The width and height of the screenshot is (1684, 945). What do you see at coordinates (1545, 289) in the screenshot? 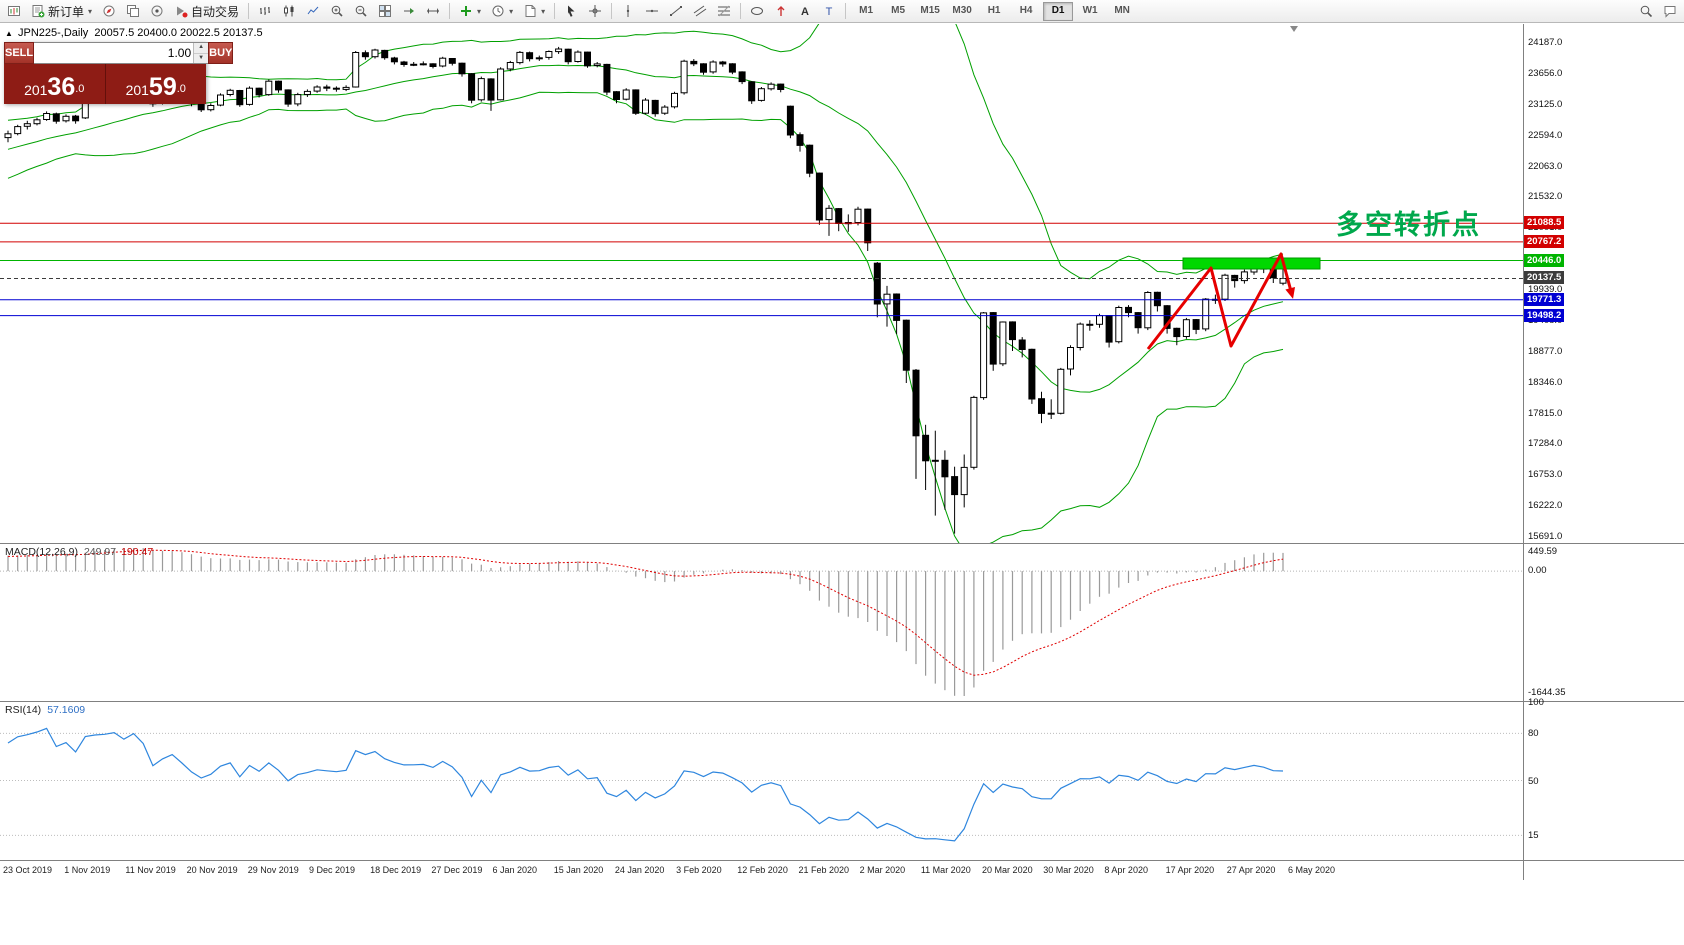
I see `price-tick: 19939.0` at bounding box center [1545, 289].